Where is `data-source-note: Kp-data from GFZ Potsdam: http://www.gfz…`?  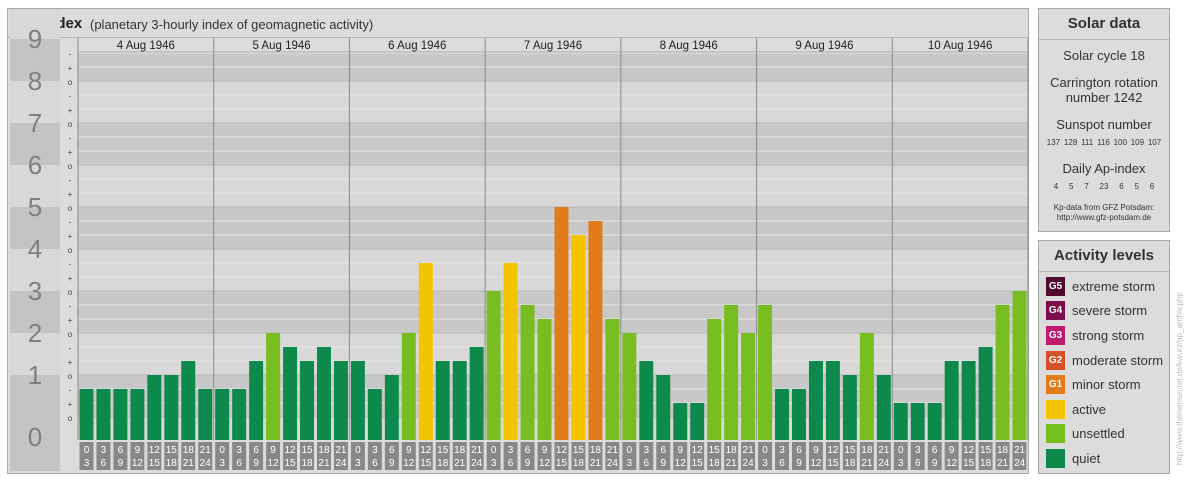 data-source-note: Kp-data from GFZ Potsdam: http://www.gfz… is located at coordinates (1104, 213).